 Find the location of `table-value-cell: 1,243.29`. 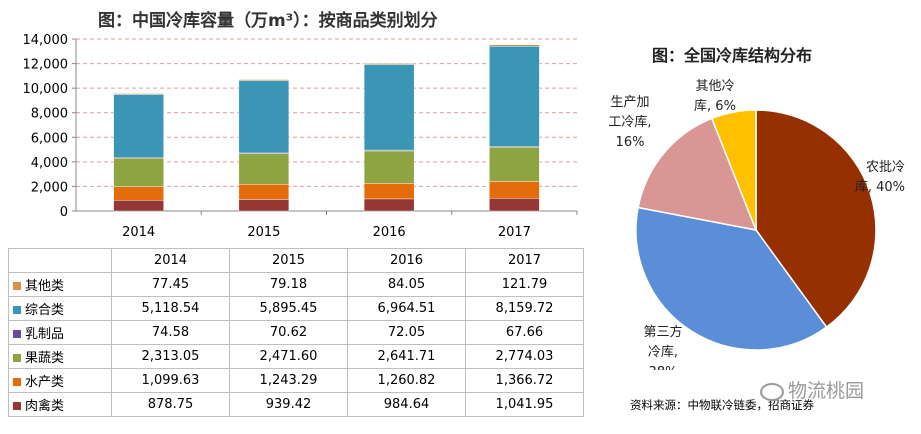

table-value-cell: 1,243.29 is located at coordinates (288, 380).